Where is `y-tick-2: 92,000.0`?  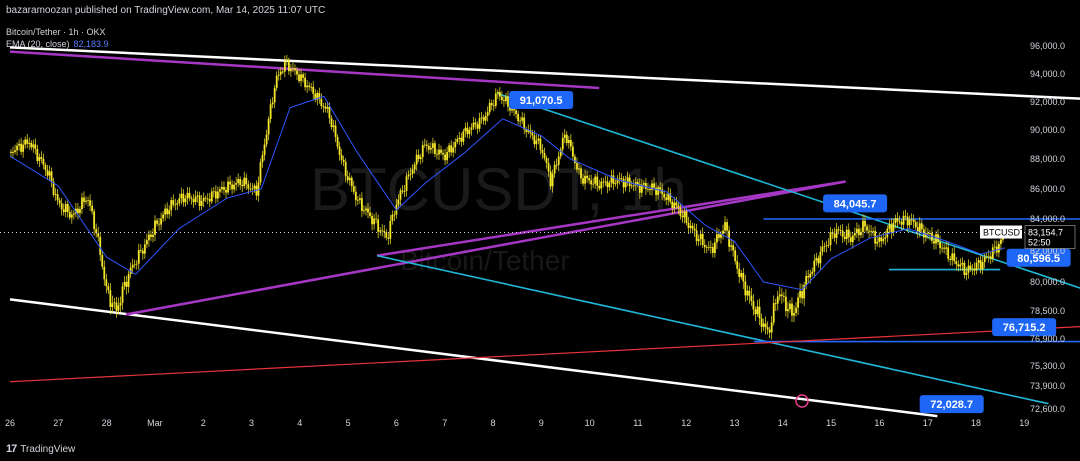 y-tick-2: 92,000.0 is located at coordinates (1047, 102).